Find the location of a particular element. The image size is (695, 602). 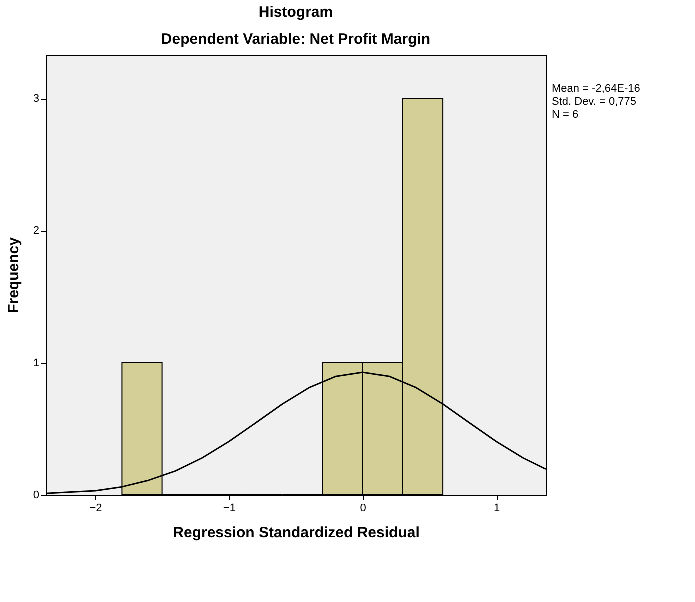

text: Mean = -2,64E-16 is located at coordinates (596, 89).